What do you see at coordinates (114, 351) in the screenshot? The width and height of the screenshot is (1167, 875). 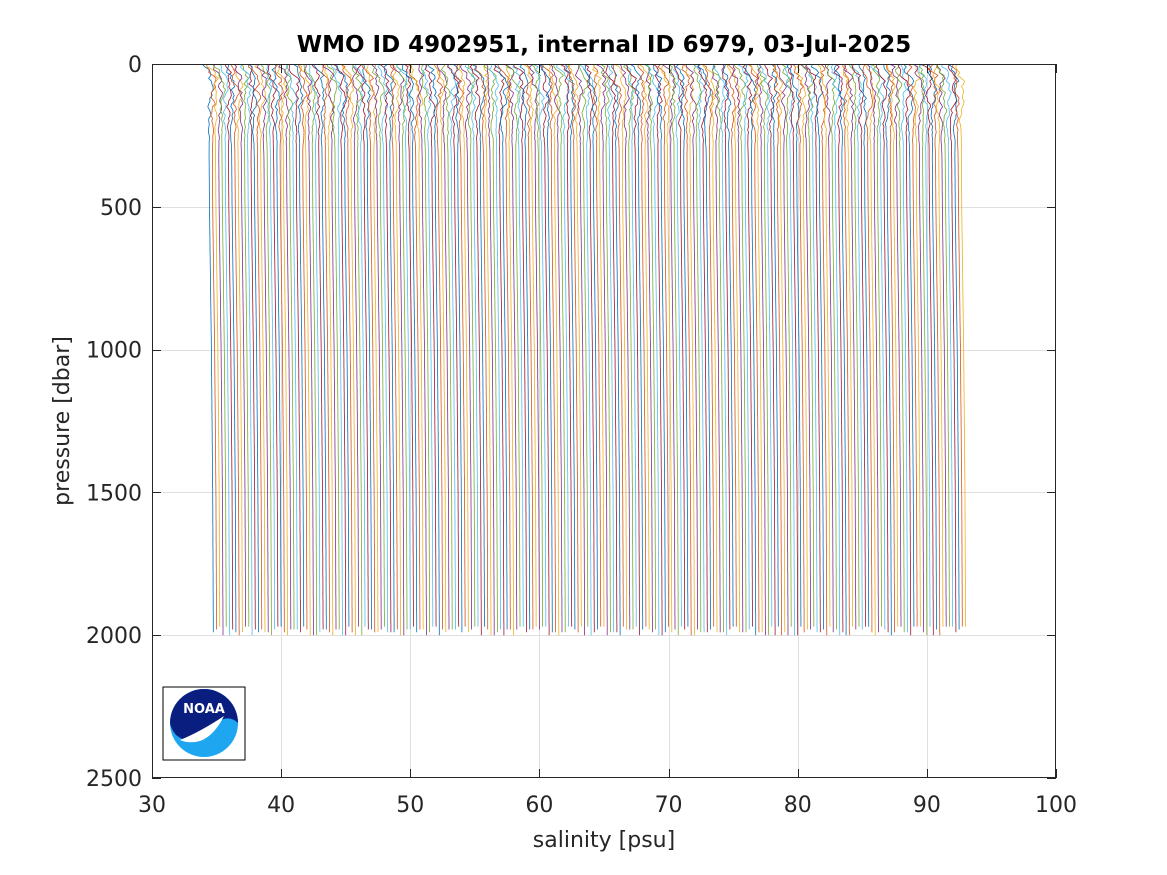 I see `y-tick-label: 1000` at bounding box center [114, 351].